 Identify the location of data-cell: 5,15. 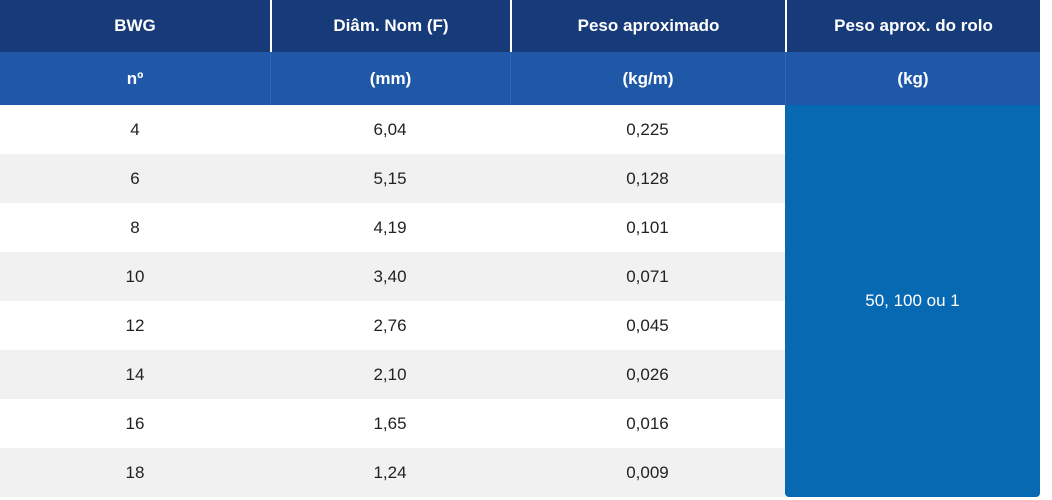
(390, 178).